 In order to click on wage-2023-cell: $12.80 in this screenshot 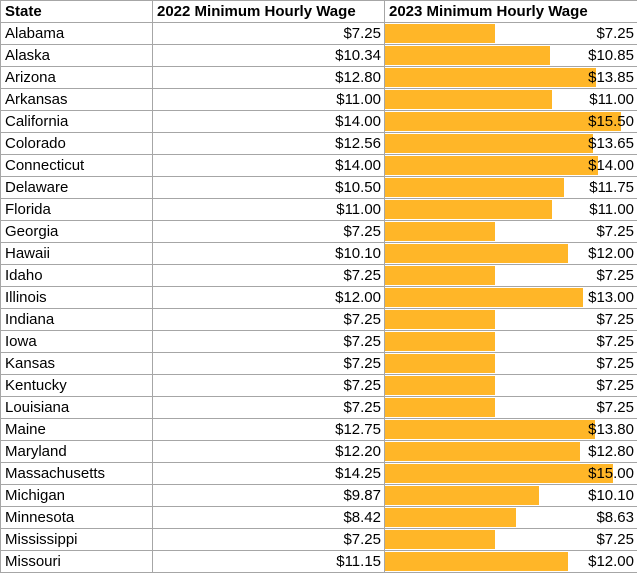, I will do `click(510, 451)`.